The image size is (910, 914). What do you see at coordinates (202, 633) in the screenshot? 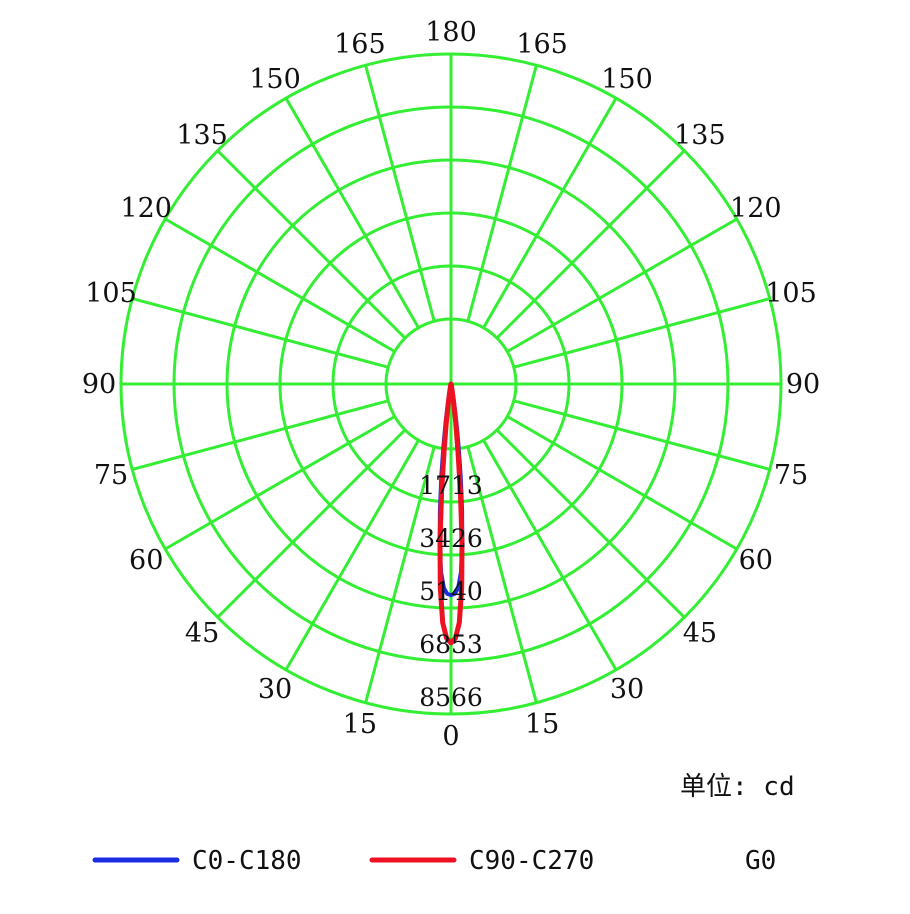
I see `angle-label-left: 45` at bounding box center [202, 633].